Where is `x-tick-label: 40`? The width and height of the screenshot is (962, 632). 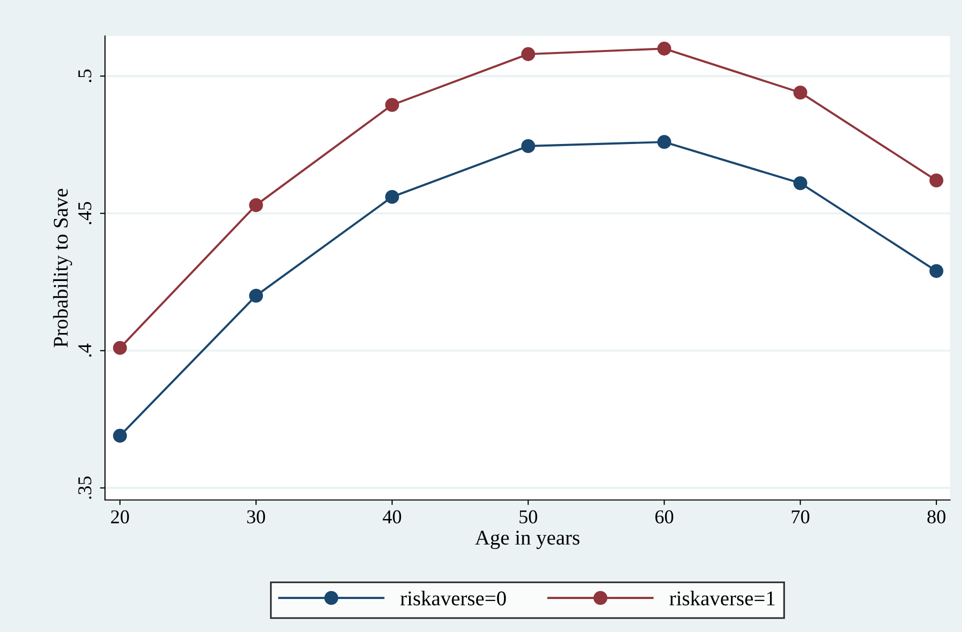 x-tick-label: 40 is located at coordinates (392, 517).